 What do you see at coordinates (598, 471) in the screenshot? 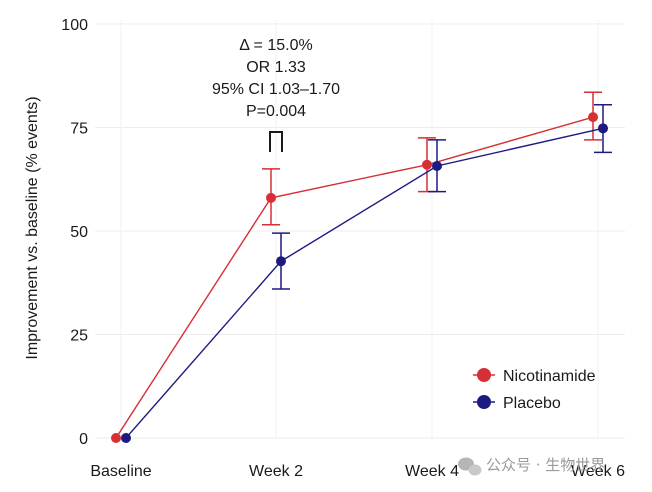
I see `x-tick-label: Week 6` at bounding box center [598, 471].